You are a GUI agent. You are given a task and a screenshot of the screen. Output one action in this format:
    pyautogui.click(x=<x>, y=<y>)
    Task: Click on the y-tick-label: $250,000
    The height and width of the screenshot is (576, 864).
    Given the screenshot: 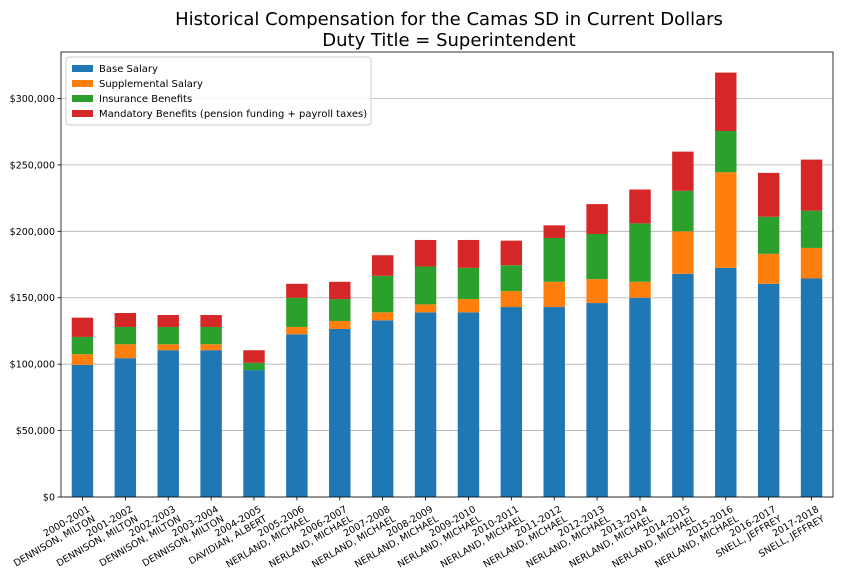 What is the action you would take?
    pyautogui.click(x=32, y=165)
    